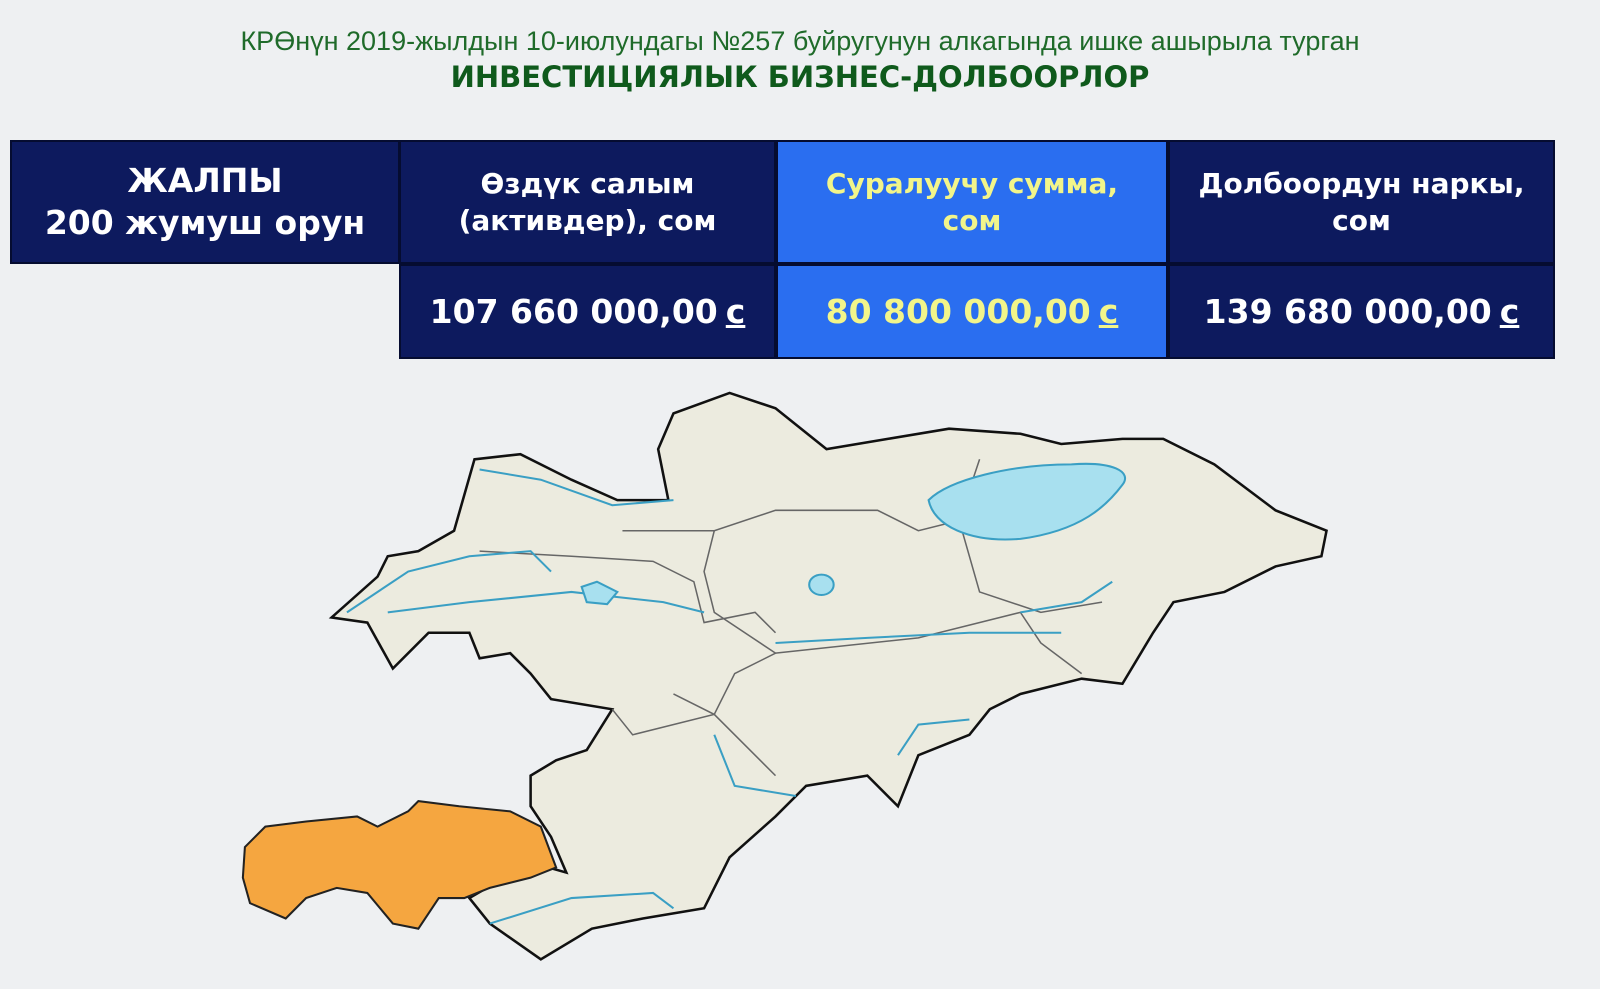 The image size is (1600, 989). What do you see at coordinates (1361, 183) in the screenshot?
I see `header-line: Долбоордун наркы,` at bounding box center [1361, 183].